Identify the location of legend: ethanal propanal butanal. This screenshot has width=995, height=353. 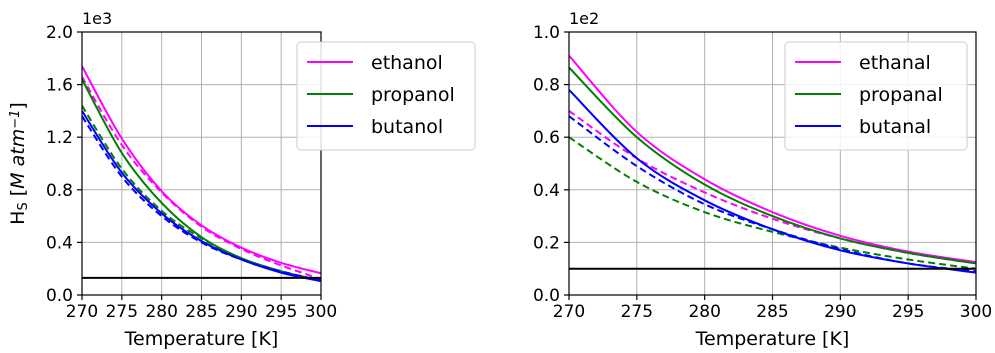
(876, 96).